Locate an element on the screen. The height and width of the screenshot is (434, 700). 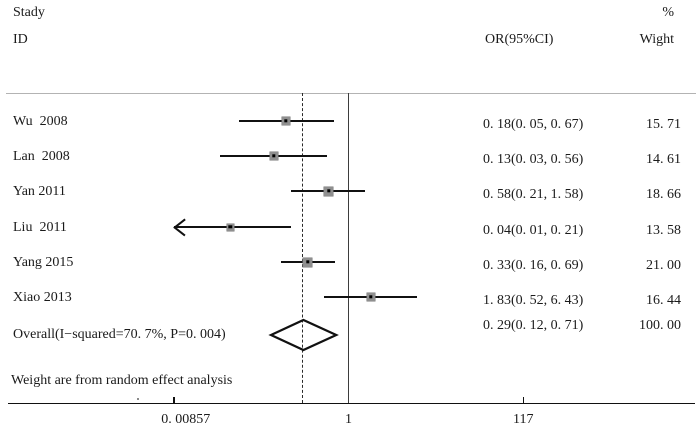
overall-or-ci: 0. 29(0. 12, 0. 71) is located at coordinates (533, 325).